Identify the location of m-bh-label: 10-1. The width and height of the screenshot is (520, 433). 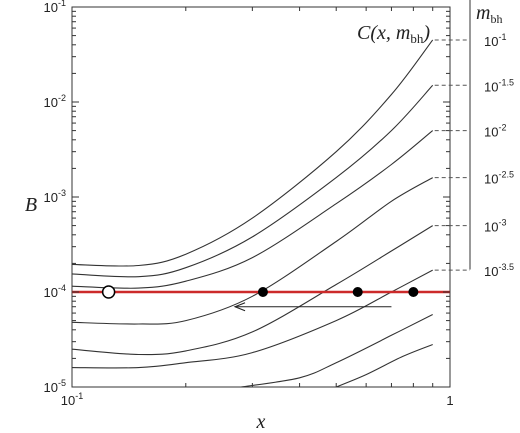
(495, 40).